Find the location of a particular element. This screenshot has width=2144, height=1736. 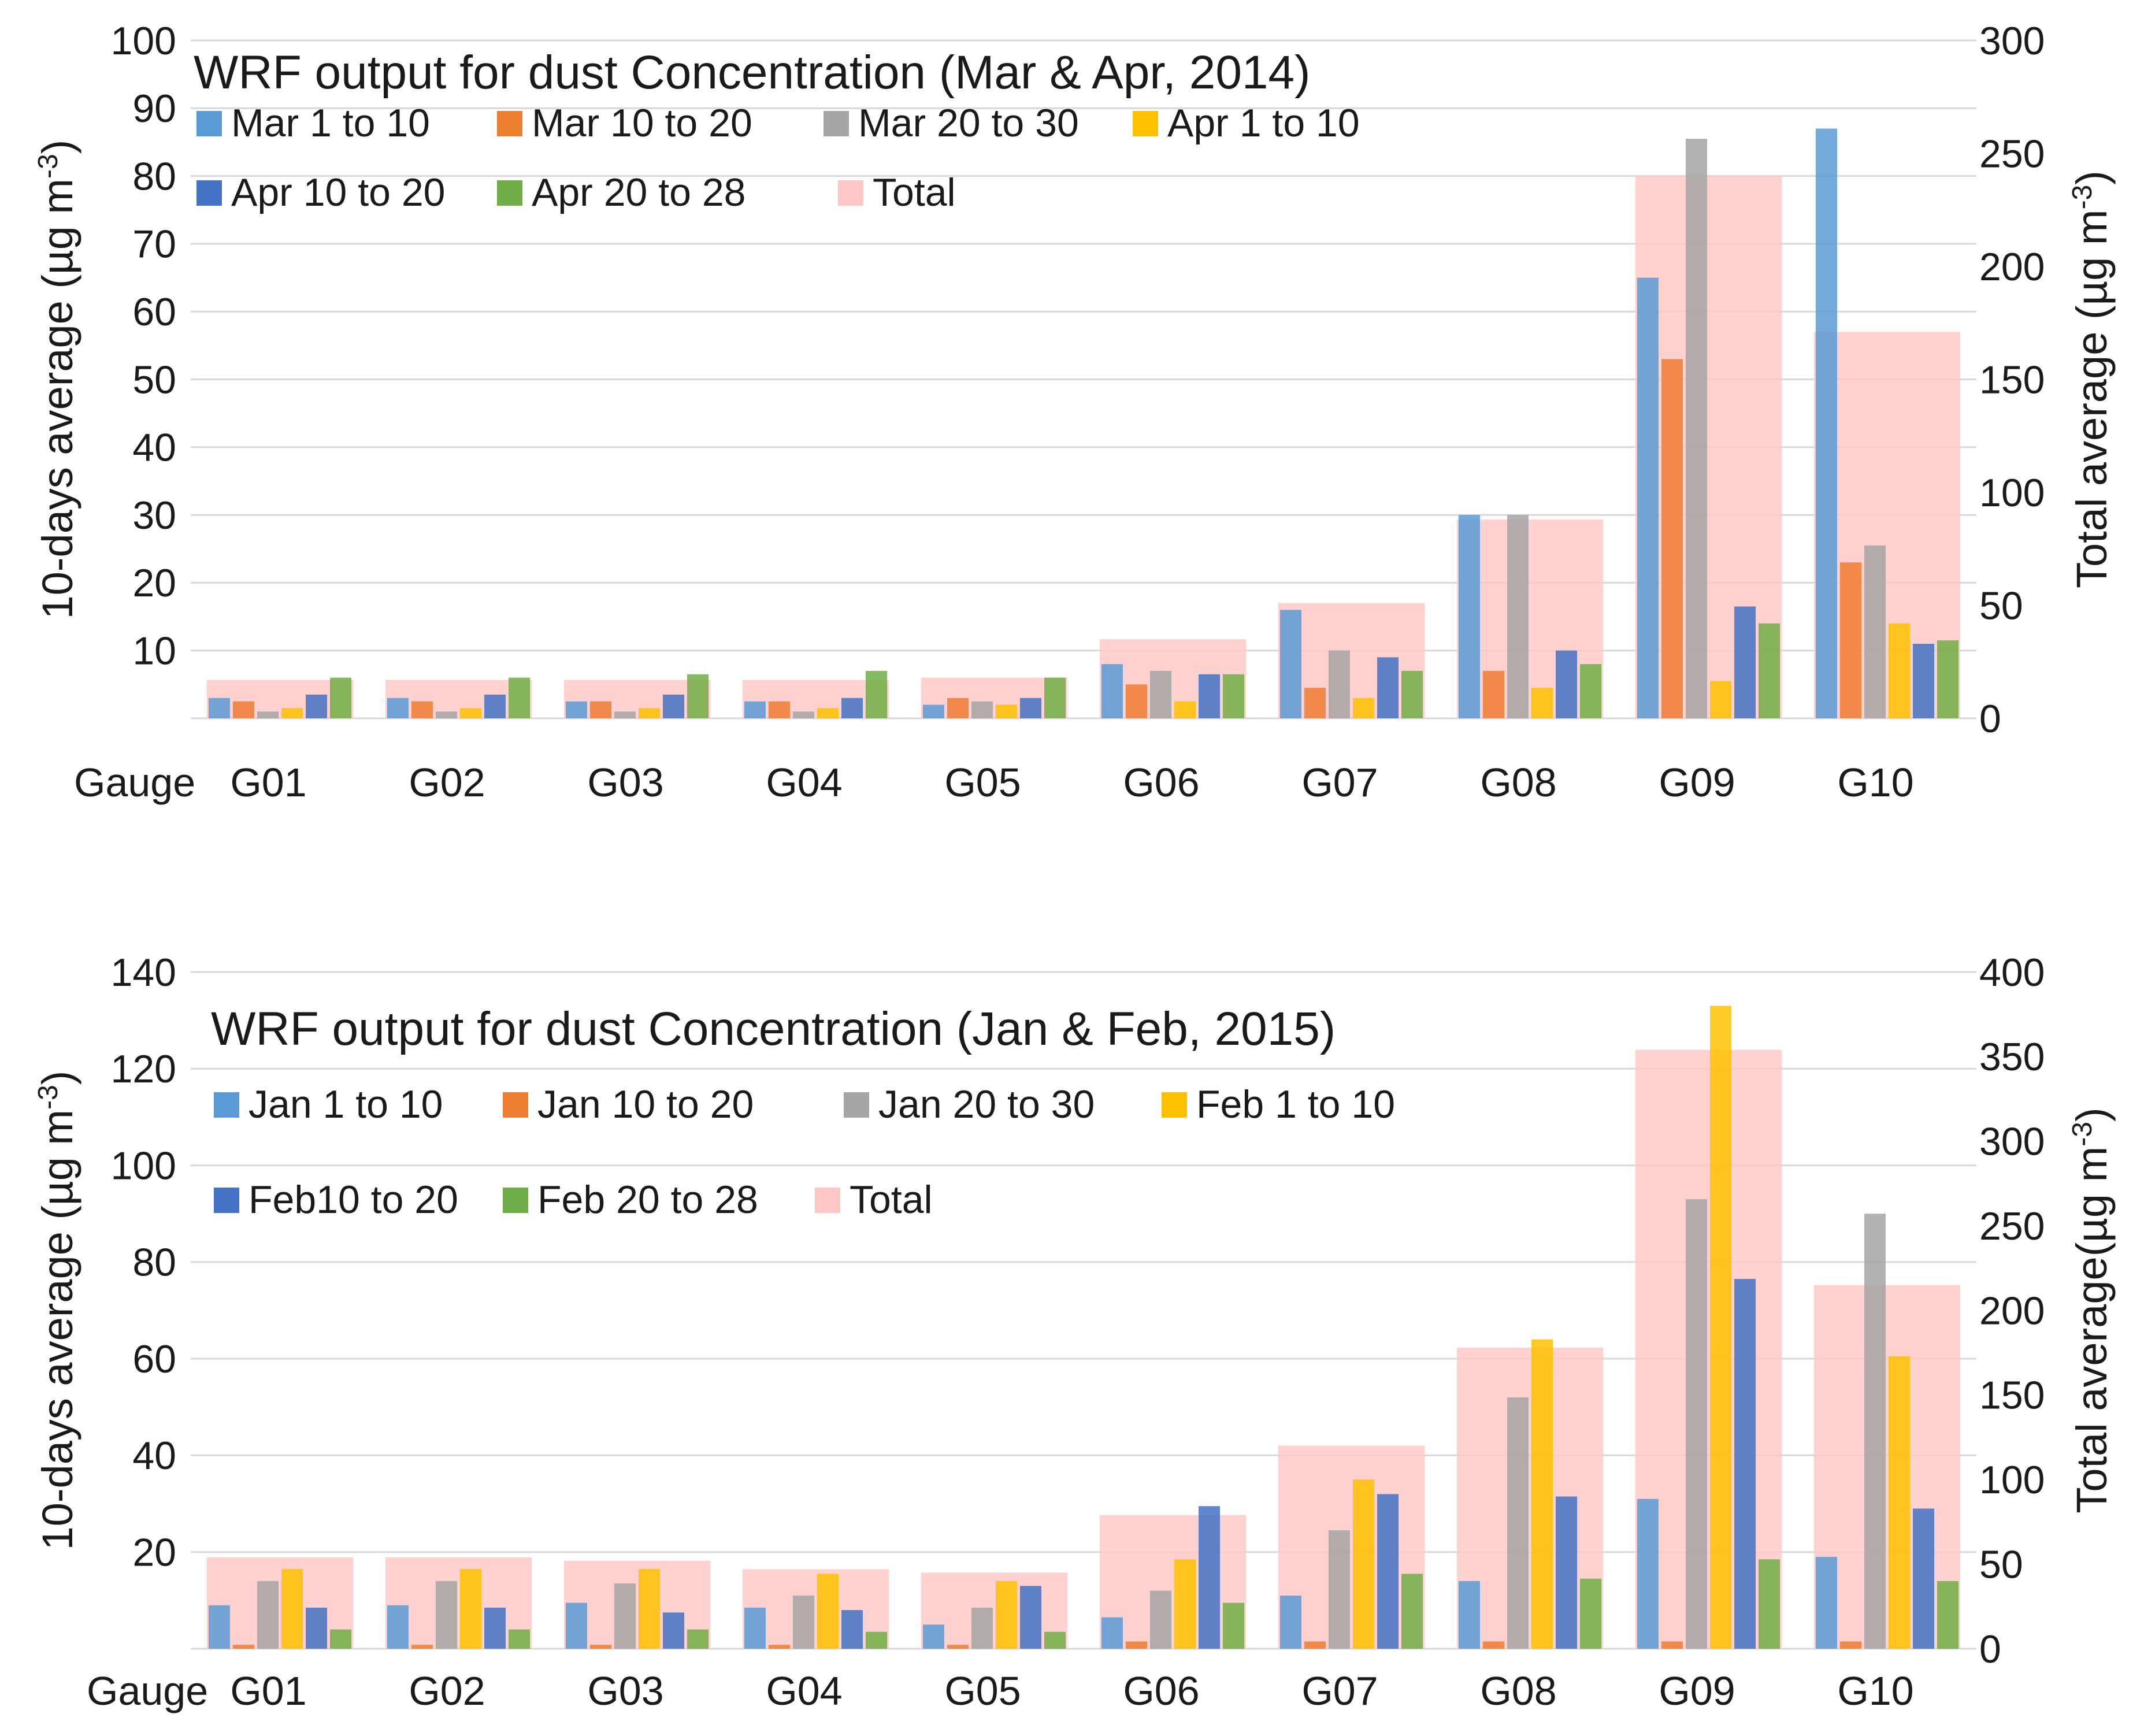

x-tick-g10: G10 is located at coordinates (1875, 782).